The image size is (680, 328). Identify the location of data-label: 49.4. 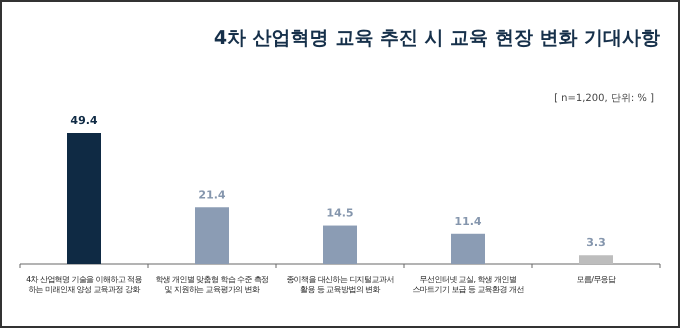
(84, 120).